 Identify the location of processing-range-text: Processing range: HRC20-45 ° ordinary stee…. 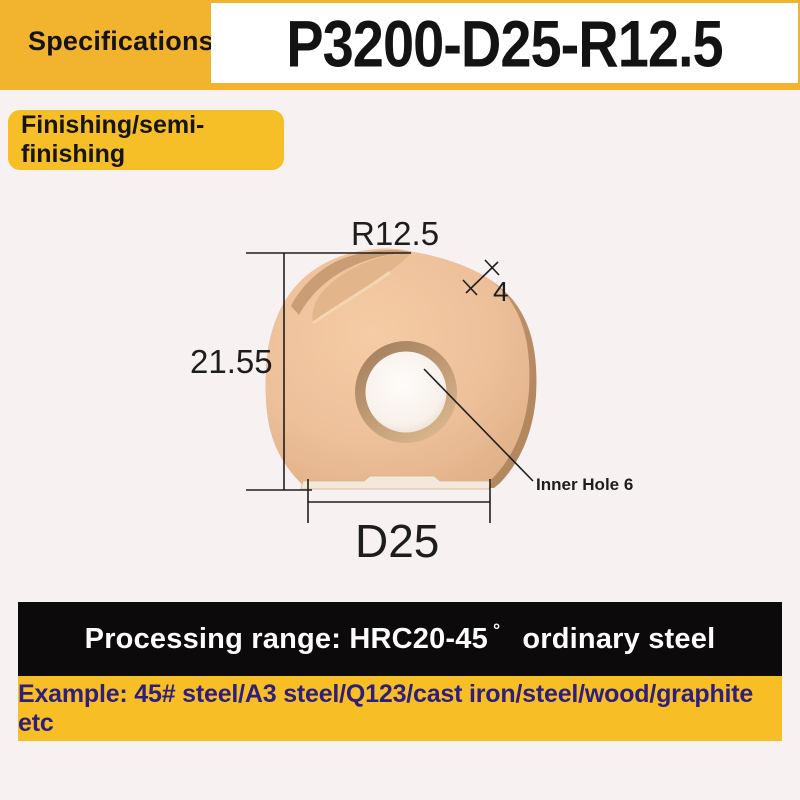
(400, 637).